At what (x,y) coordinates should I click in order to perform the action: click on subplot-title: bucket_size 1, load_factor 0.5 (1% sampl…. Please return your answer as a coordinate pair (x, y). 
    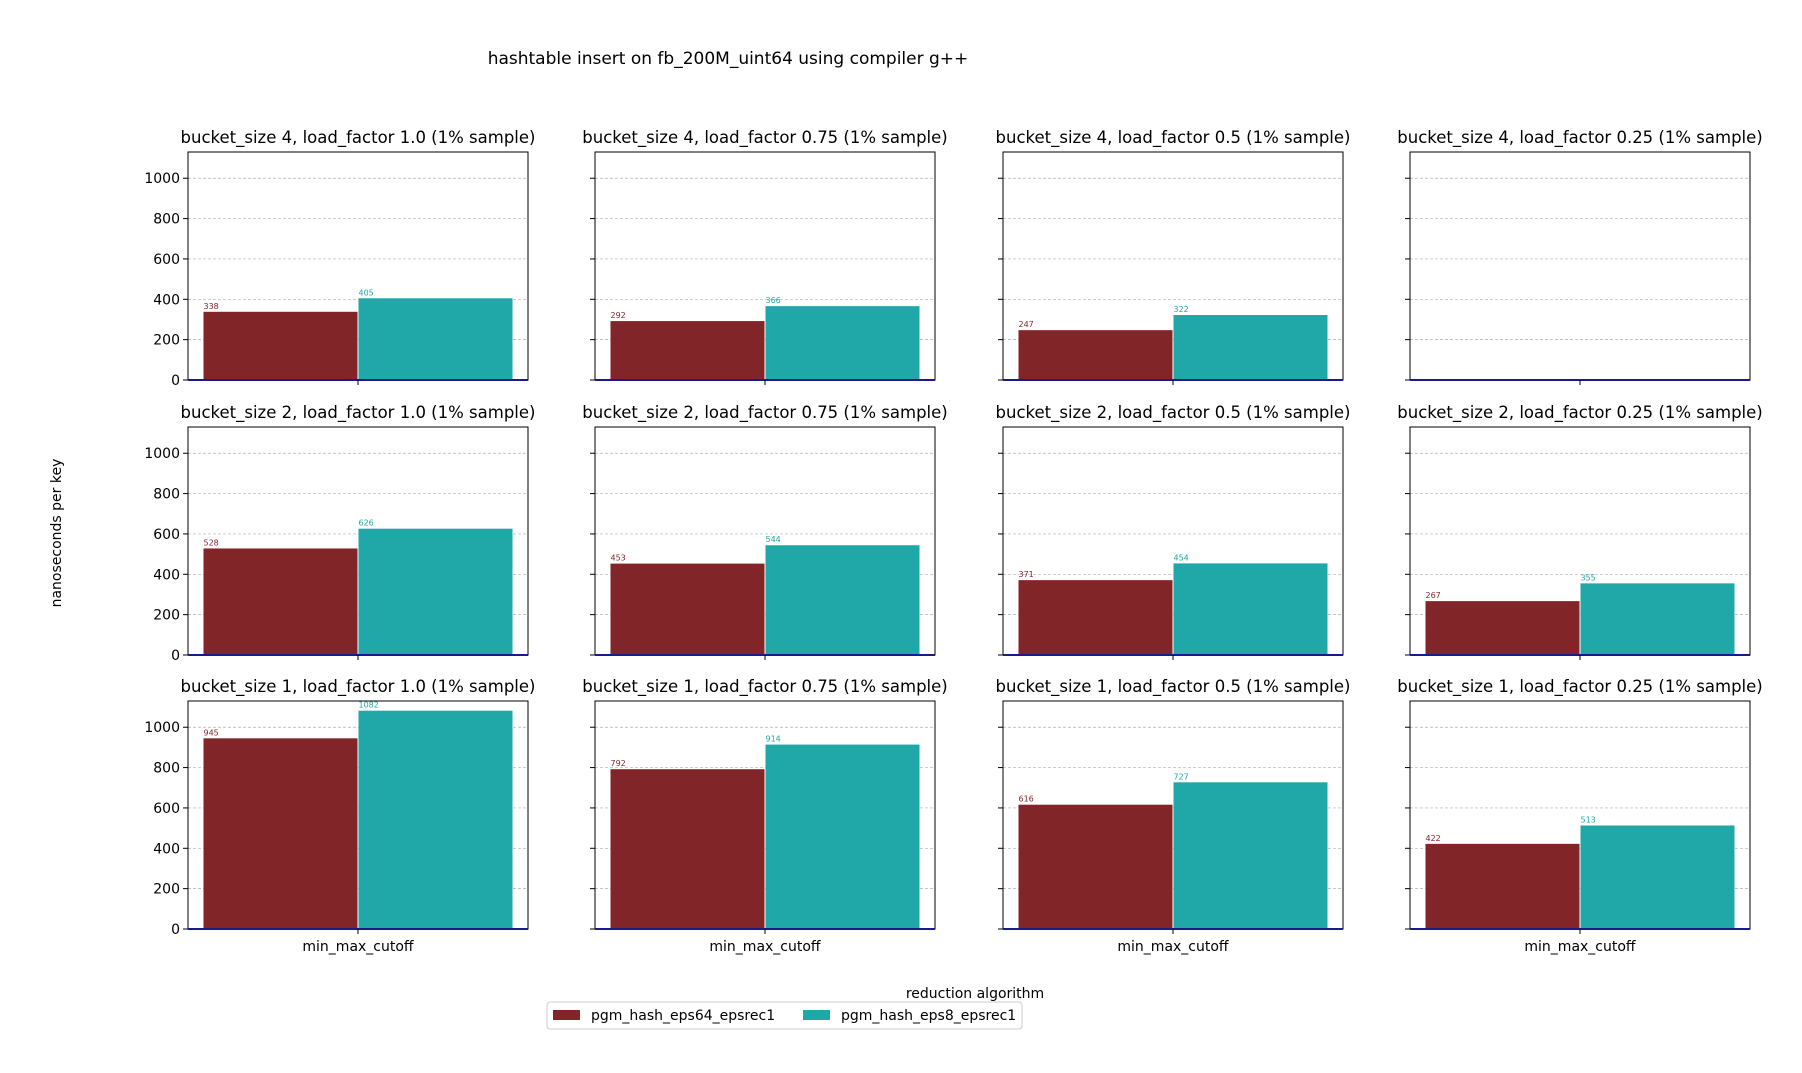
    Looking at the image, I should click on (1173, 687).